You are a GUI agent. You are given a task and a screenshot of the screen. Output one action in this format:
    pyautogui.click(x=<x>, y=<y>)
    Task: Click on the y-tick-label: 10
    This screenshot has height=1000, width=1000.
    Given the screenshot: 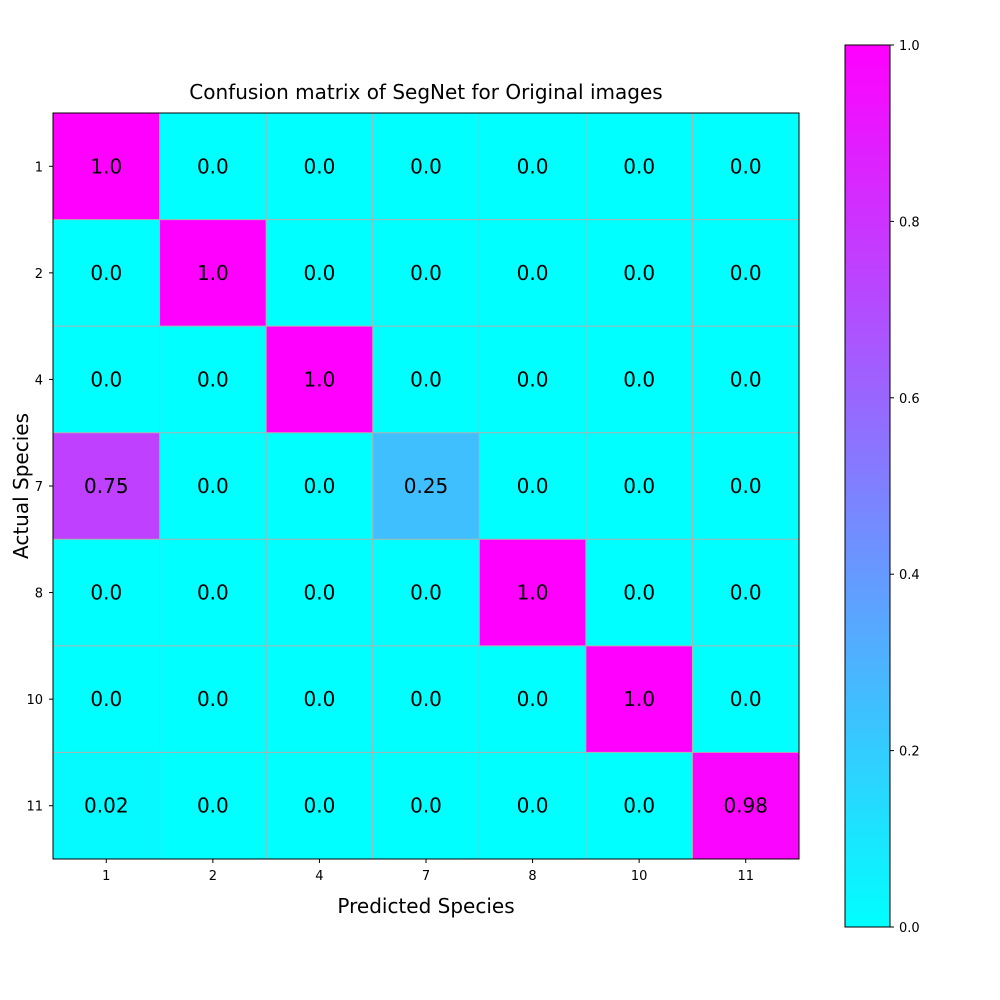 What is the action you would take?
    pyautogui.click(x=34, y=700)
    